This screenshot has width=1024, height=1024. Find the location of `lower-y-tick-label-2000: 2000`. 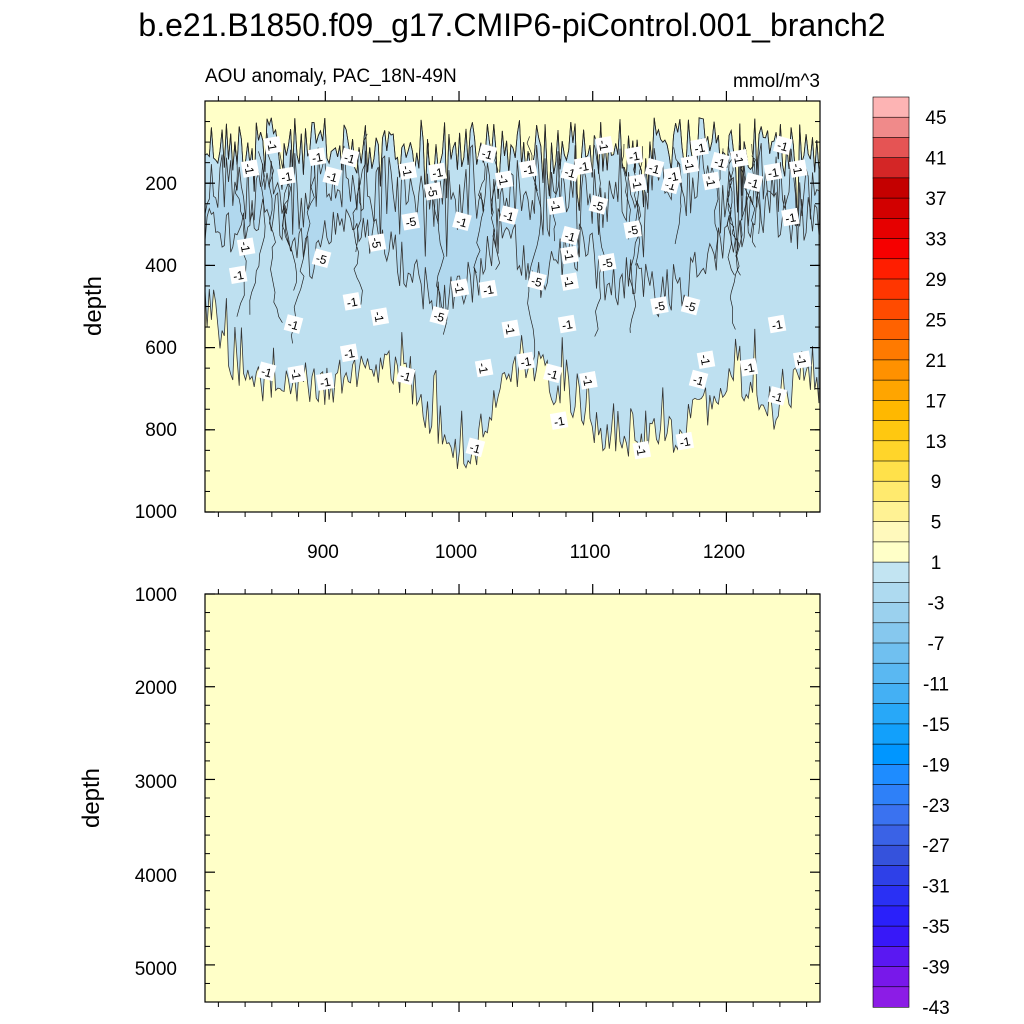

lower-y-tick-label-2000: 2000 is located at coordinates (156, 688).